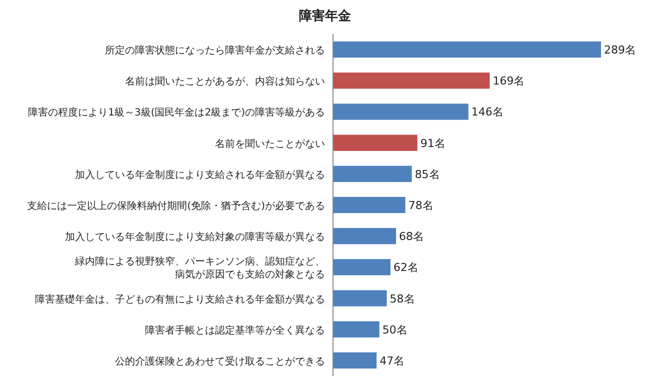 This screenshot has height=387, width=650. I want to click on y-tick-label: 名前は聞いたことがあるが、内容は知らない, so click(225, 82).